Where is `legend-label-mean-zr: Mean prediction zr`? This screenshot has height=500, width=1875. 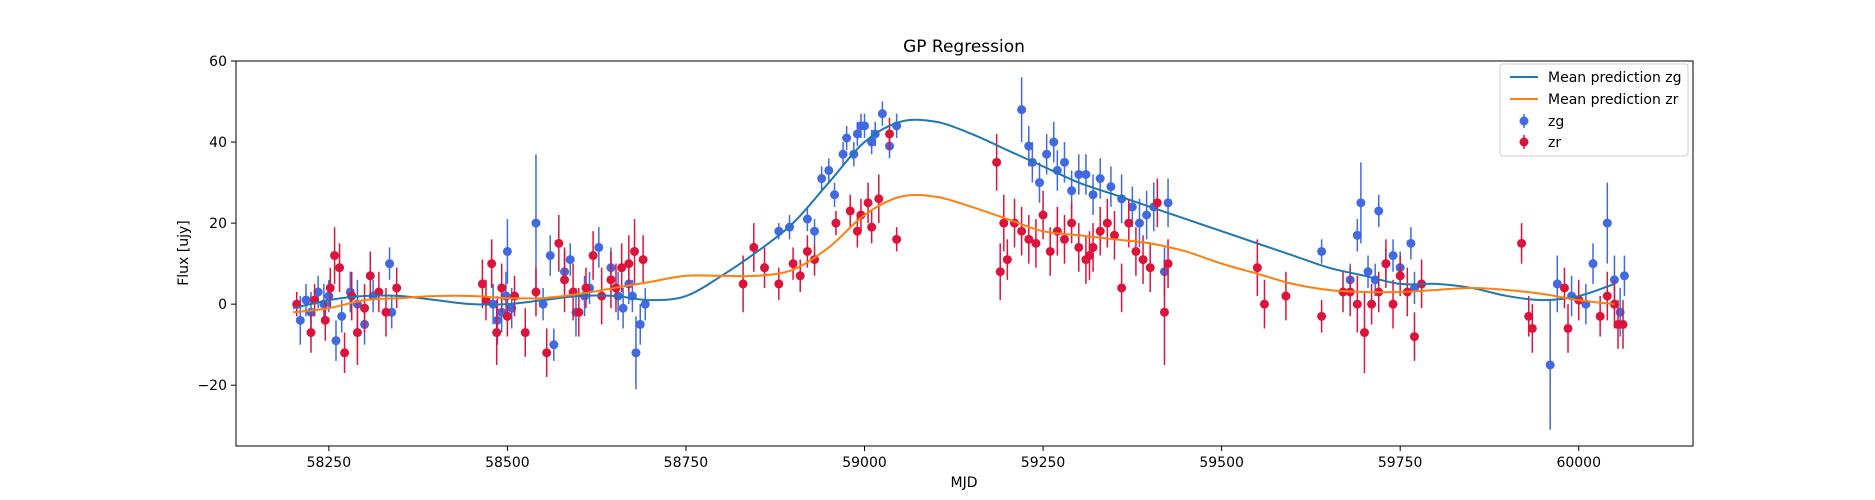 legend-label-mean-zr: Mean prediction zr is located at coordinates (1613, 100).